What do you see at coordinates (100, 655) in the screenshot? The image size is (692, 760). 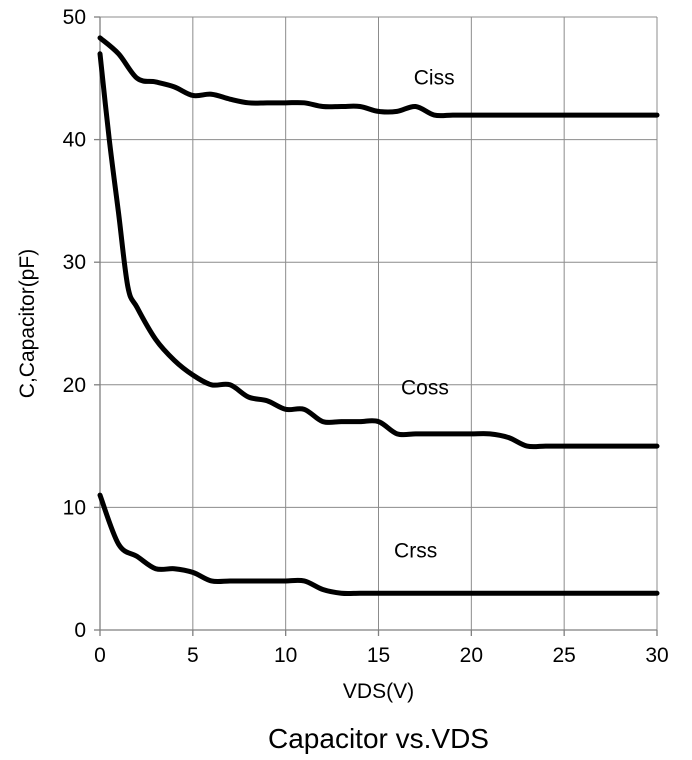 I see `x-tick-label-0: 0` at bounding box center [100, 655].